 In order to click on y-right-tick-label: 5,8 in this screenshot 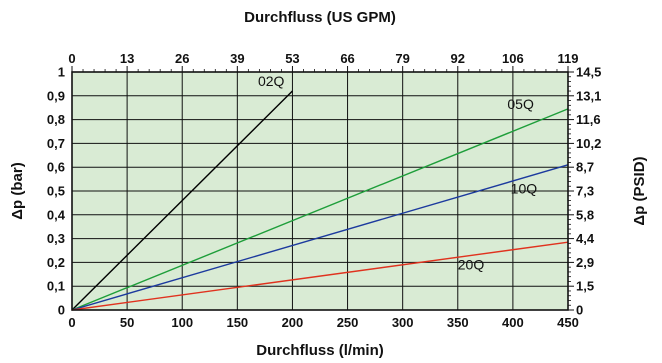, I will do `click(585, 214)`.